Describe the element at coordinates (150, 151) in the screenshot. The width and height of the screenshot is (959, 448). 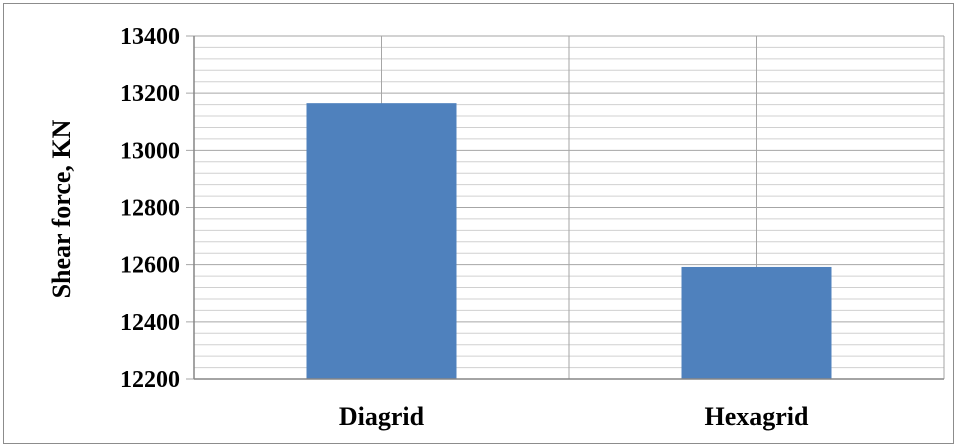
I see `y-tick-label: 13000` at that location.